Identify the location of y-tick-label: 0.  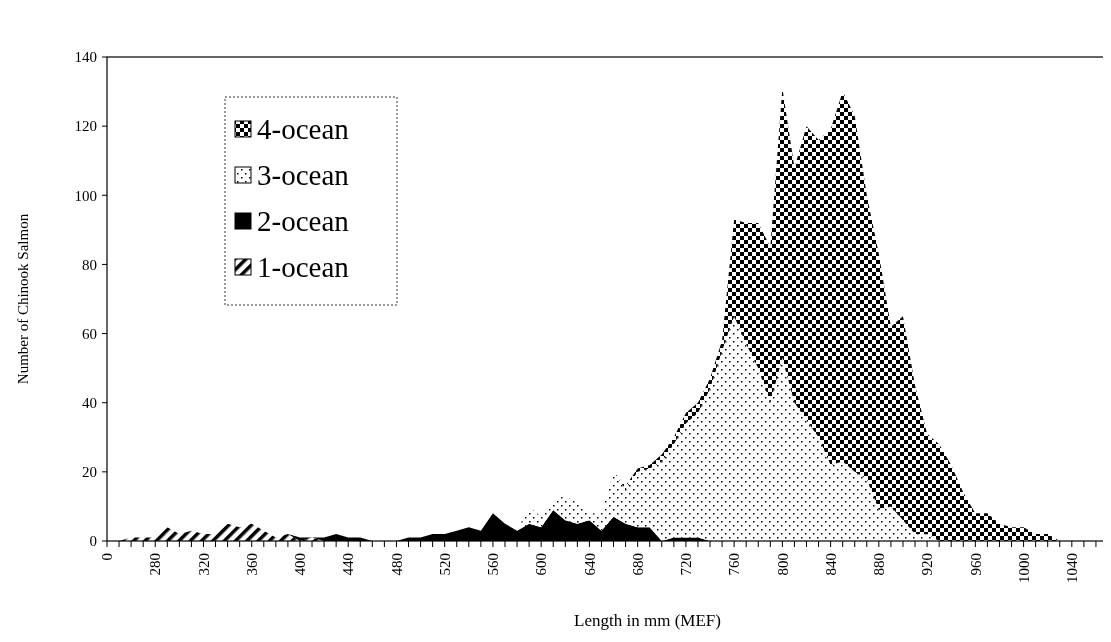
(93, 541).